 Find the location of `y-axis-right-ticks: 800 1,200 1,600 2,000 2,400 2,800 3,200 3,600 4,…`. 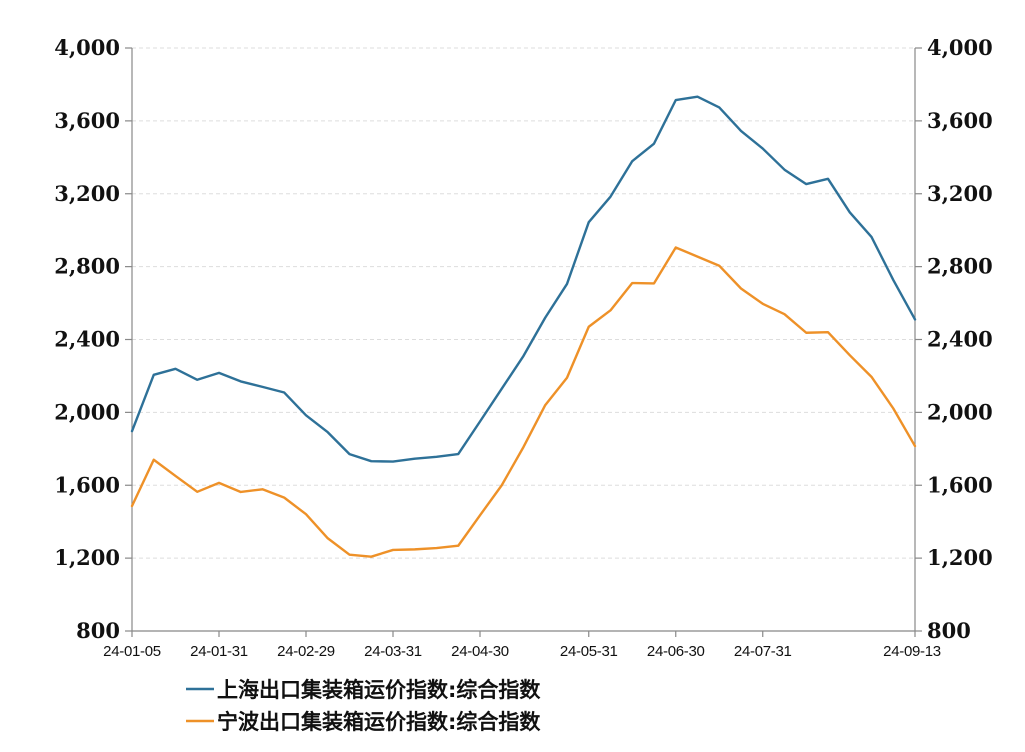

y-axis-right-ticks: 800 1,200 1,600 2,000 2,400 2,800 3,200 3,600 4,… is located at coordinates (954, 339).